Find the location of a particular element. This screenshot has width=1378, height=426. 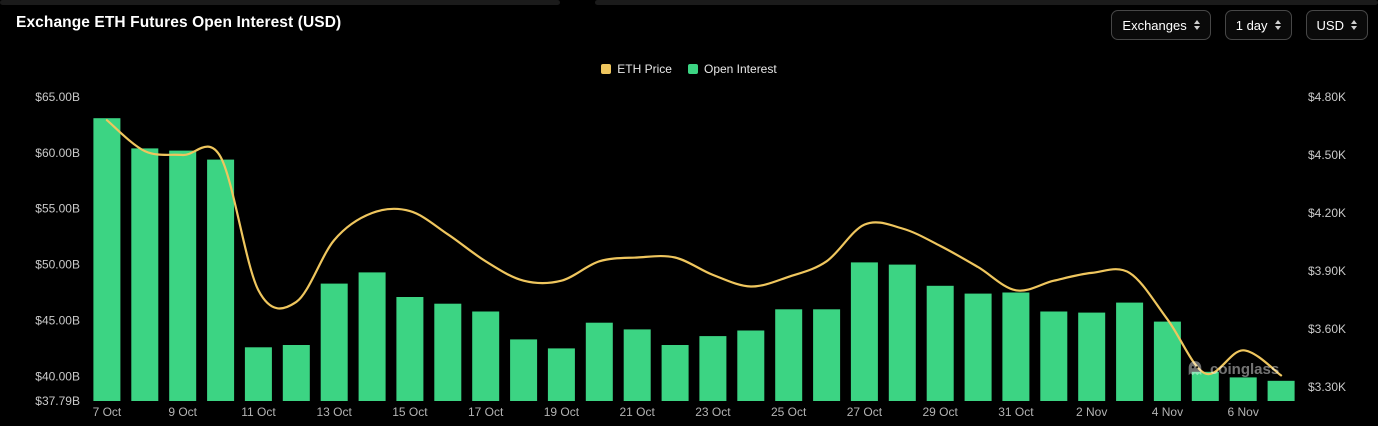

open-interest-swatch-icon is located at coordinates (692, 69).